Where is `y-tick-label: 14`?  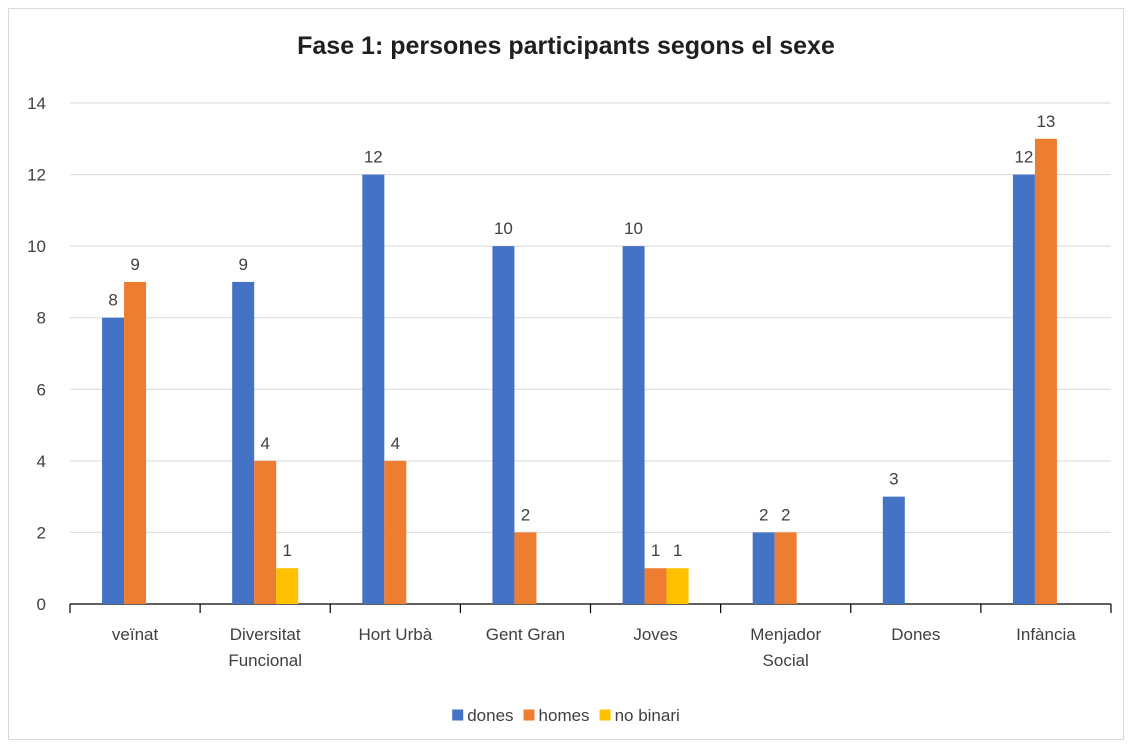
y-tick-label: 14 is located at coordinates (36, 103).